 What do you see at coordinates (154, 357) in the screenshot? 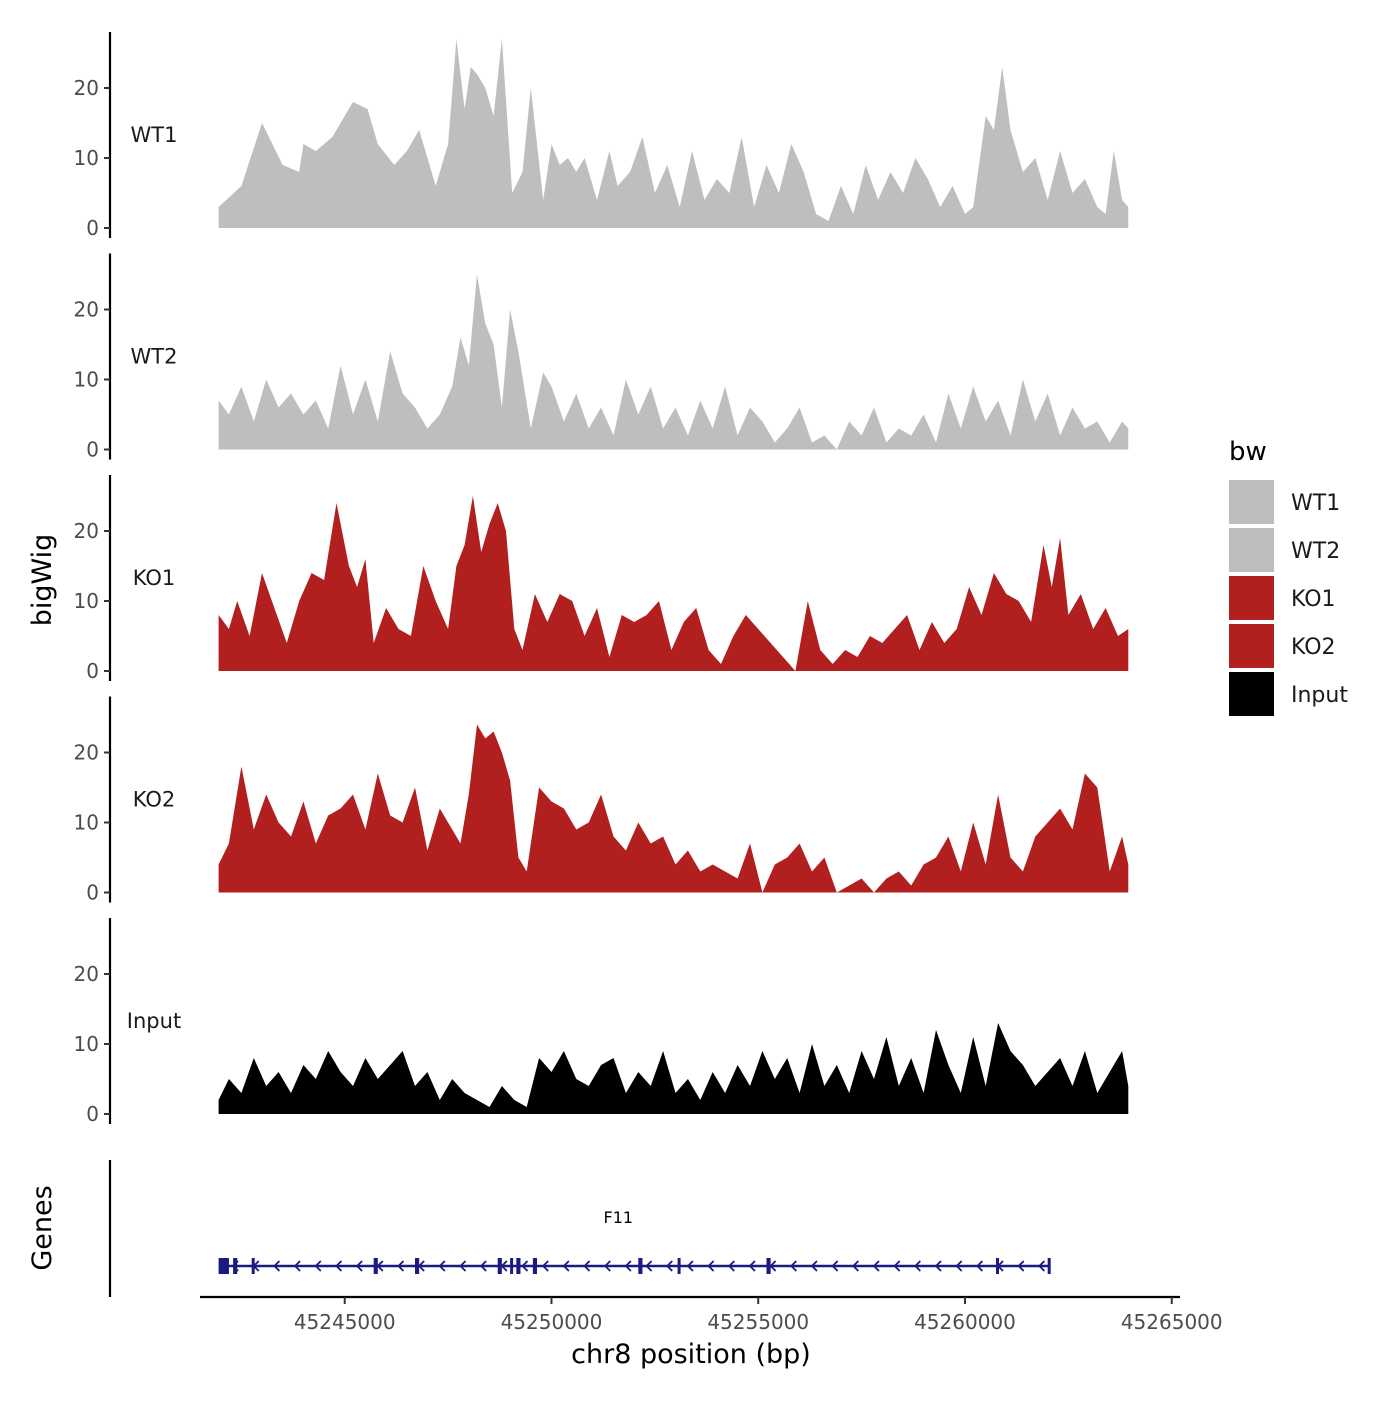
I see `track-label-wt2: WT2` at bounding box center [154, 357].